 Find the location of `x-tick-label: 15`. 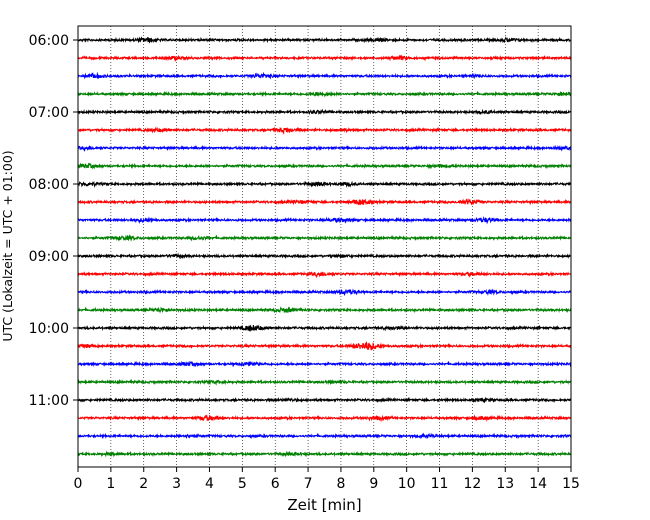

x-tick-label: 15 is located at coordinates (571, 484).